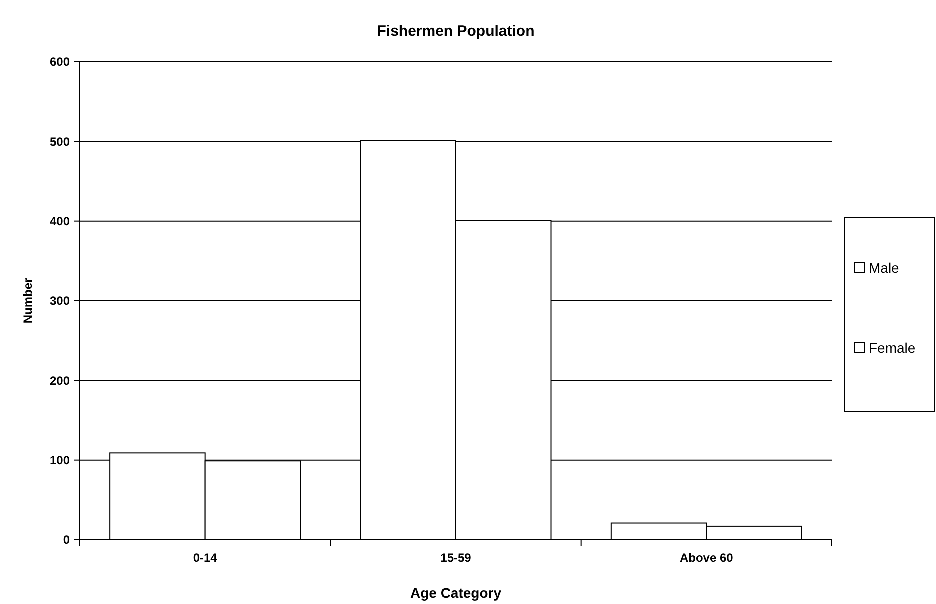  I want to click on y-tick-label: 300, so click(60, 301).